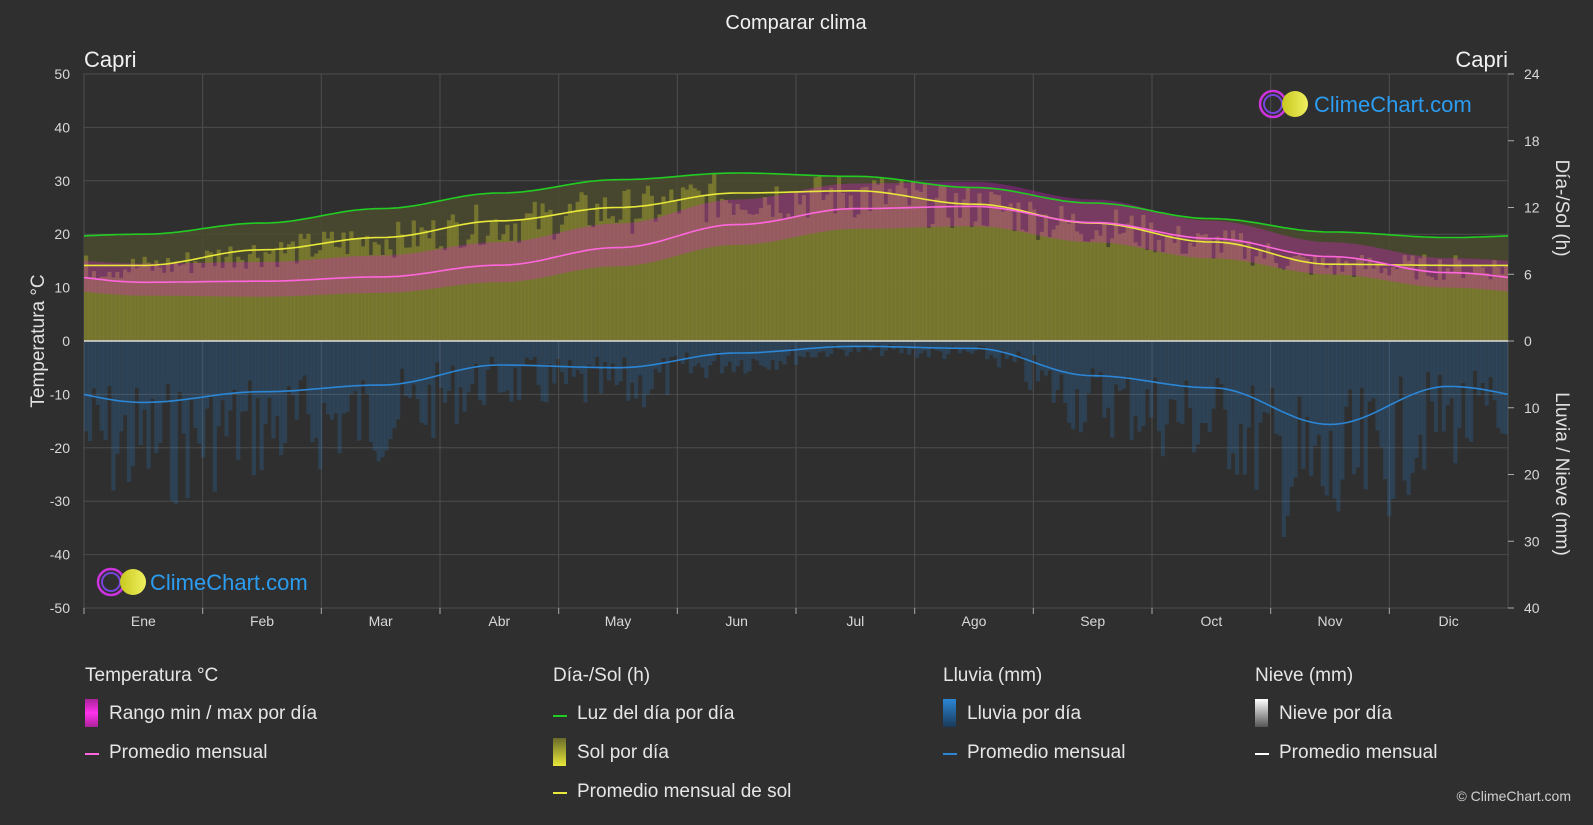 Image resolution: width=1593 pixels, height=825 pixels. I want to click on y-right-sun-tick-label: 6, so click(1528, 274).